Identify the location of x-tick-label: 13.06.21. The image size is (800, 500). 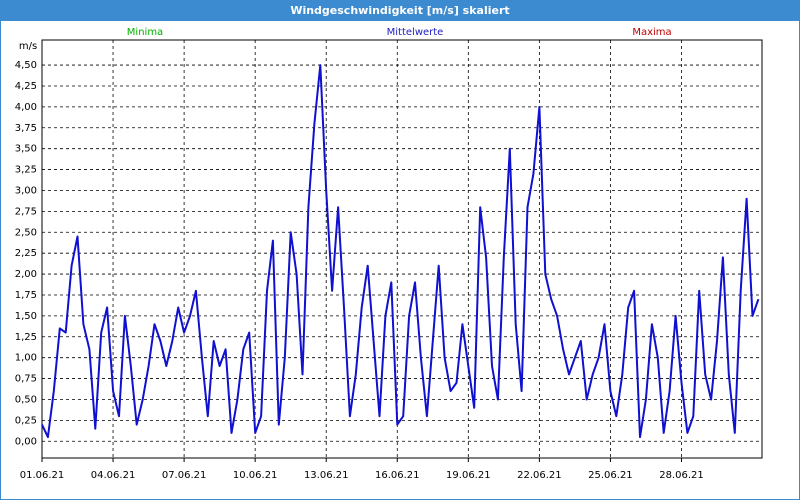
(326, 475).